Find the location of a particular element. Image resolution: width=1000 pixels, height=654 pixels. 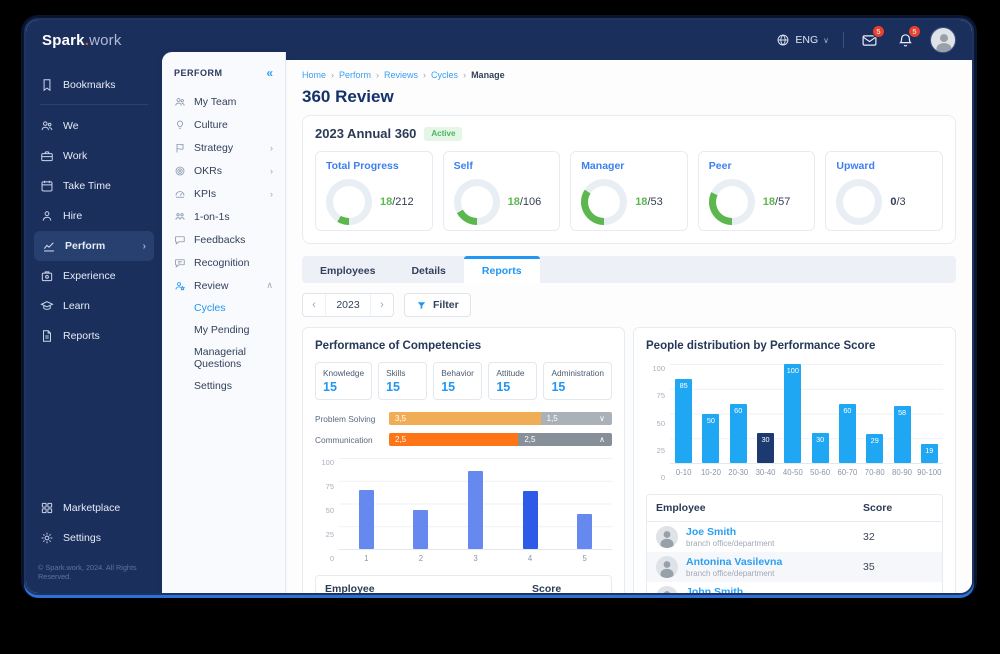

submenu-title: PERFORM is located at coordinates (198, 73).